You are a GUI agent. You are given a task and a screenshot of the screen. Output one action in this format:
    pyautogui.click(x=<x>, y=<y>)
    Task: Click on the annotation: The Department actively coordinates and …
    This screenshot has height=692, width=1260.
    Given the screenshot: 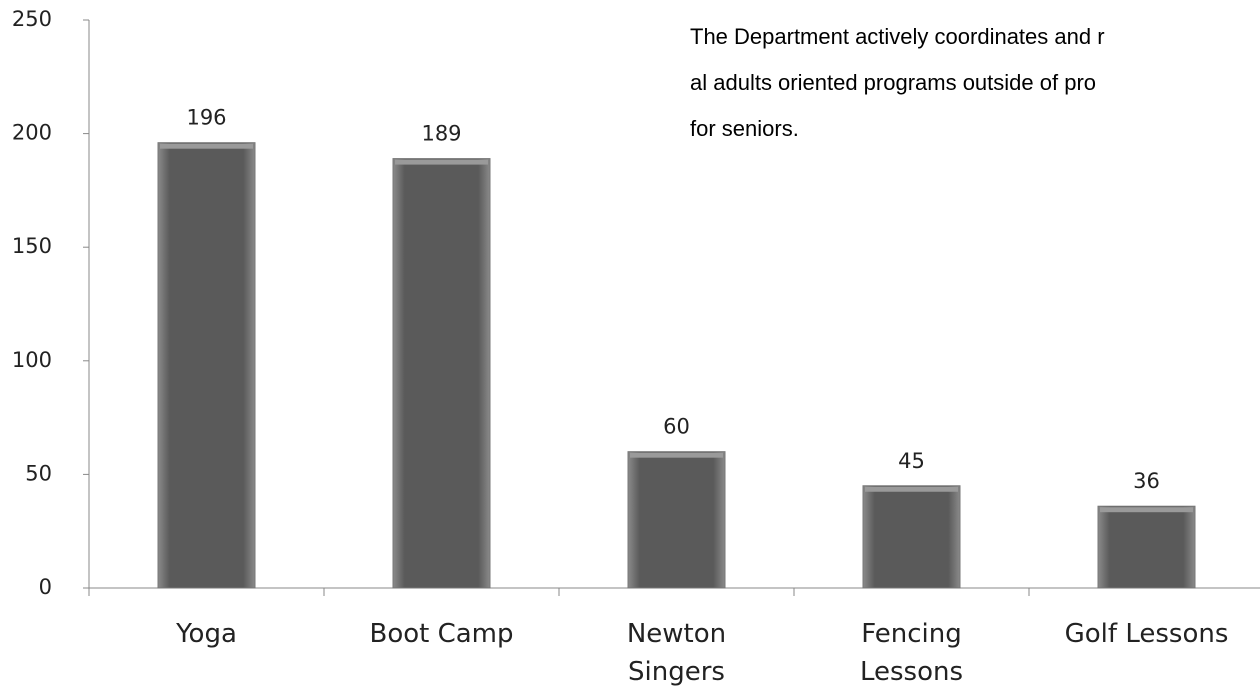 What is the action you would take?
    pyautogui.click(x=897, y=36)
    